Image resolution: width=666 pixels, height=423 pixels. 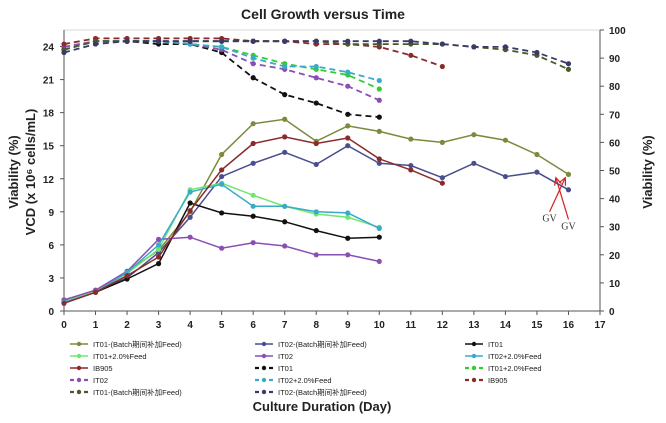 I want to click on x-tick-label: 1, so click(x=96, y=325).